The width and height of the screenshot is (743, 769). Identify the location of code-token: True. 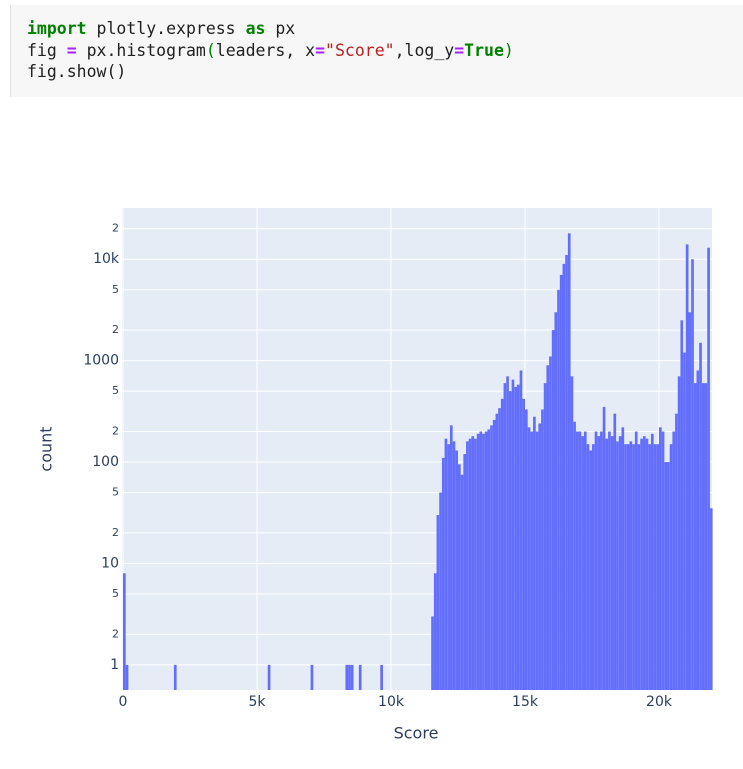
(484, 50).